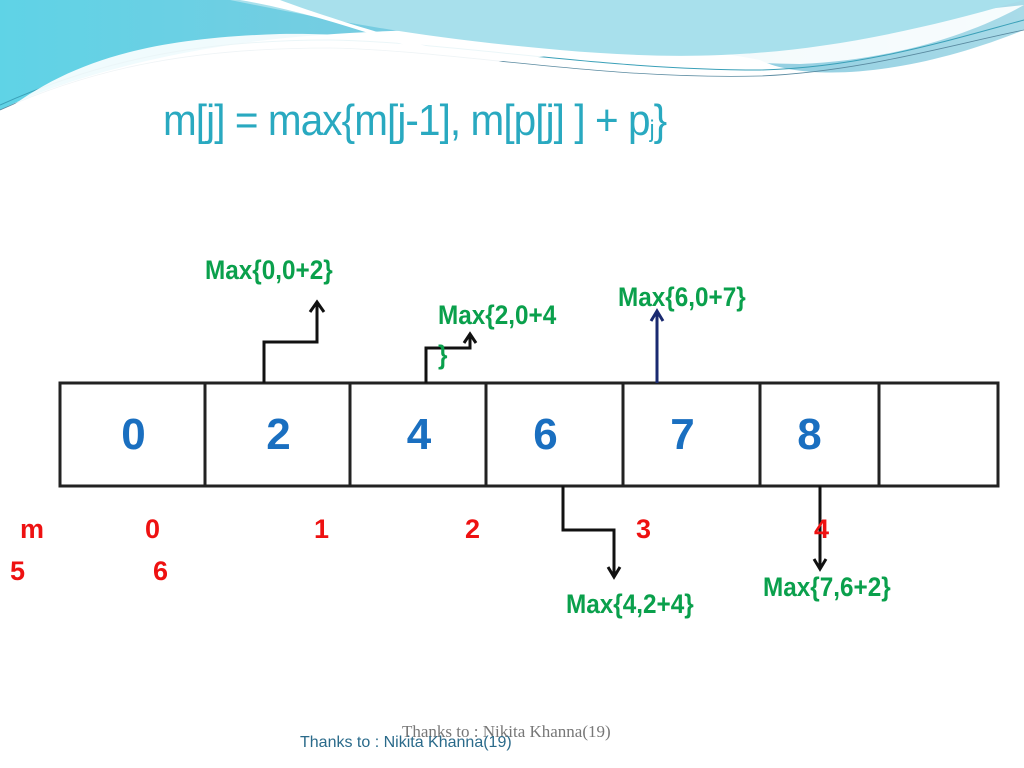 The width and height of the screenshot is (1024, 768). I want to click on index-label: 0, so click(153, 529).